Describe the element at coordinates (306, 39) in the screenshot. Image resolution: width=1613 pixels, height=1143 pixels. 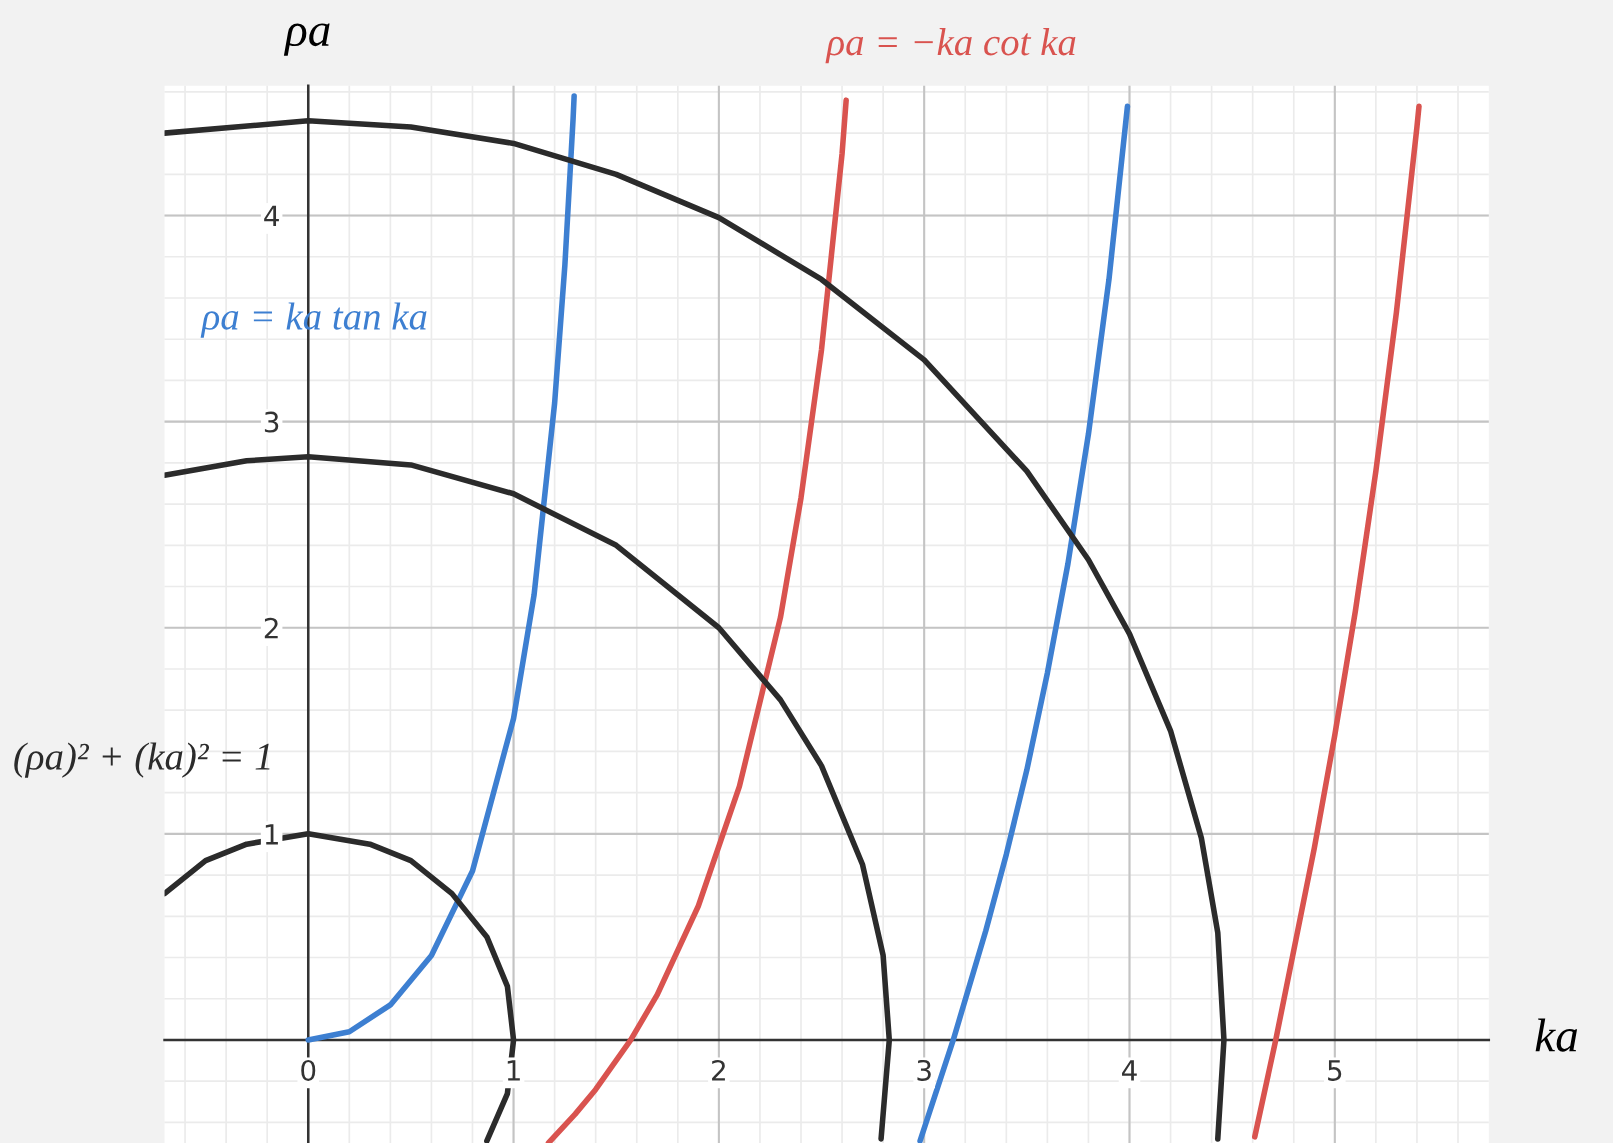
I see `y-axis-title: ρa` at that location.